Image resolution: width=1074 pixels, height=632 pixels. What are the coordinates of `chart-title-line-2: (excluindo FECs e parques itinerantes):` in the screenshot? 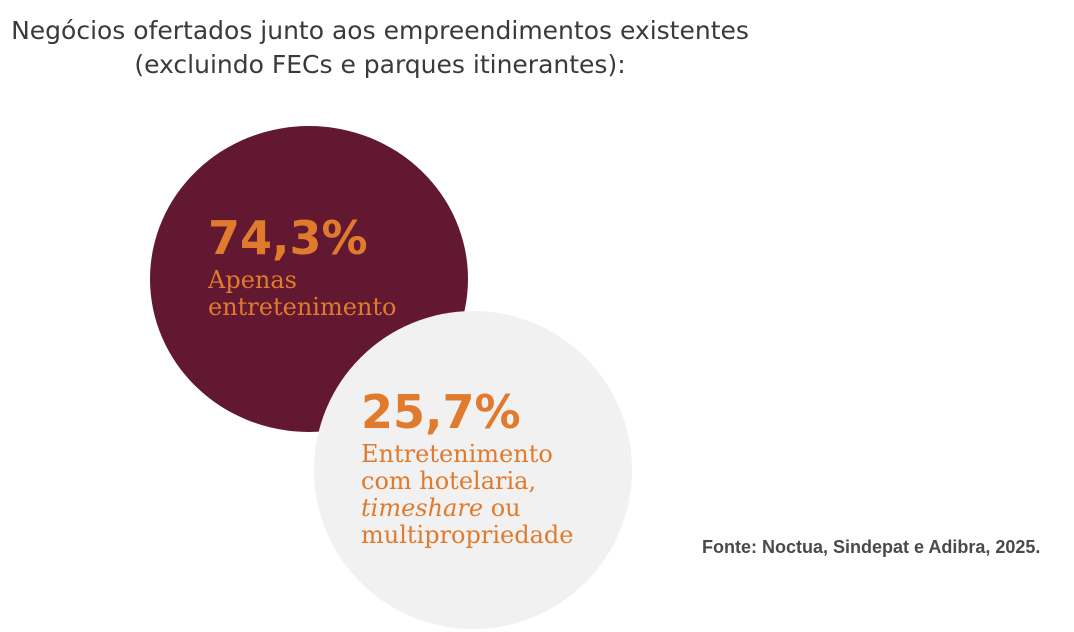 It's located at (380, 64).